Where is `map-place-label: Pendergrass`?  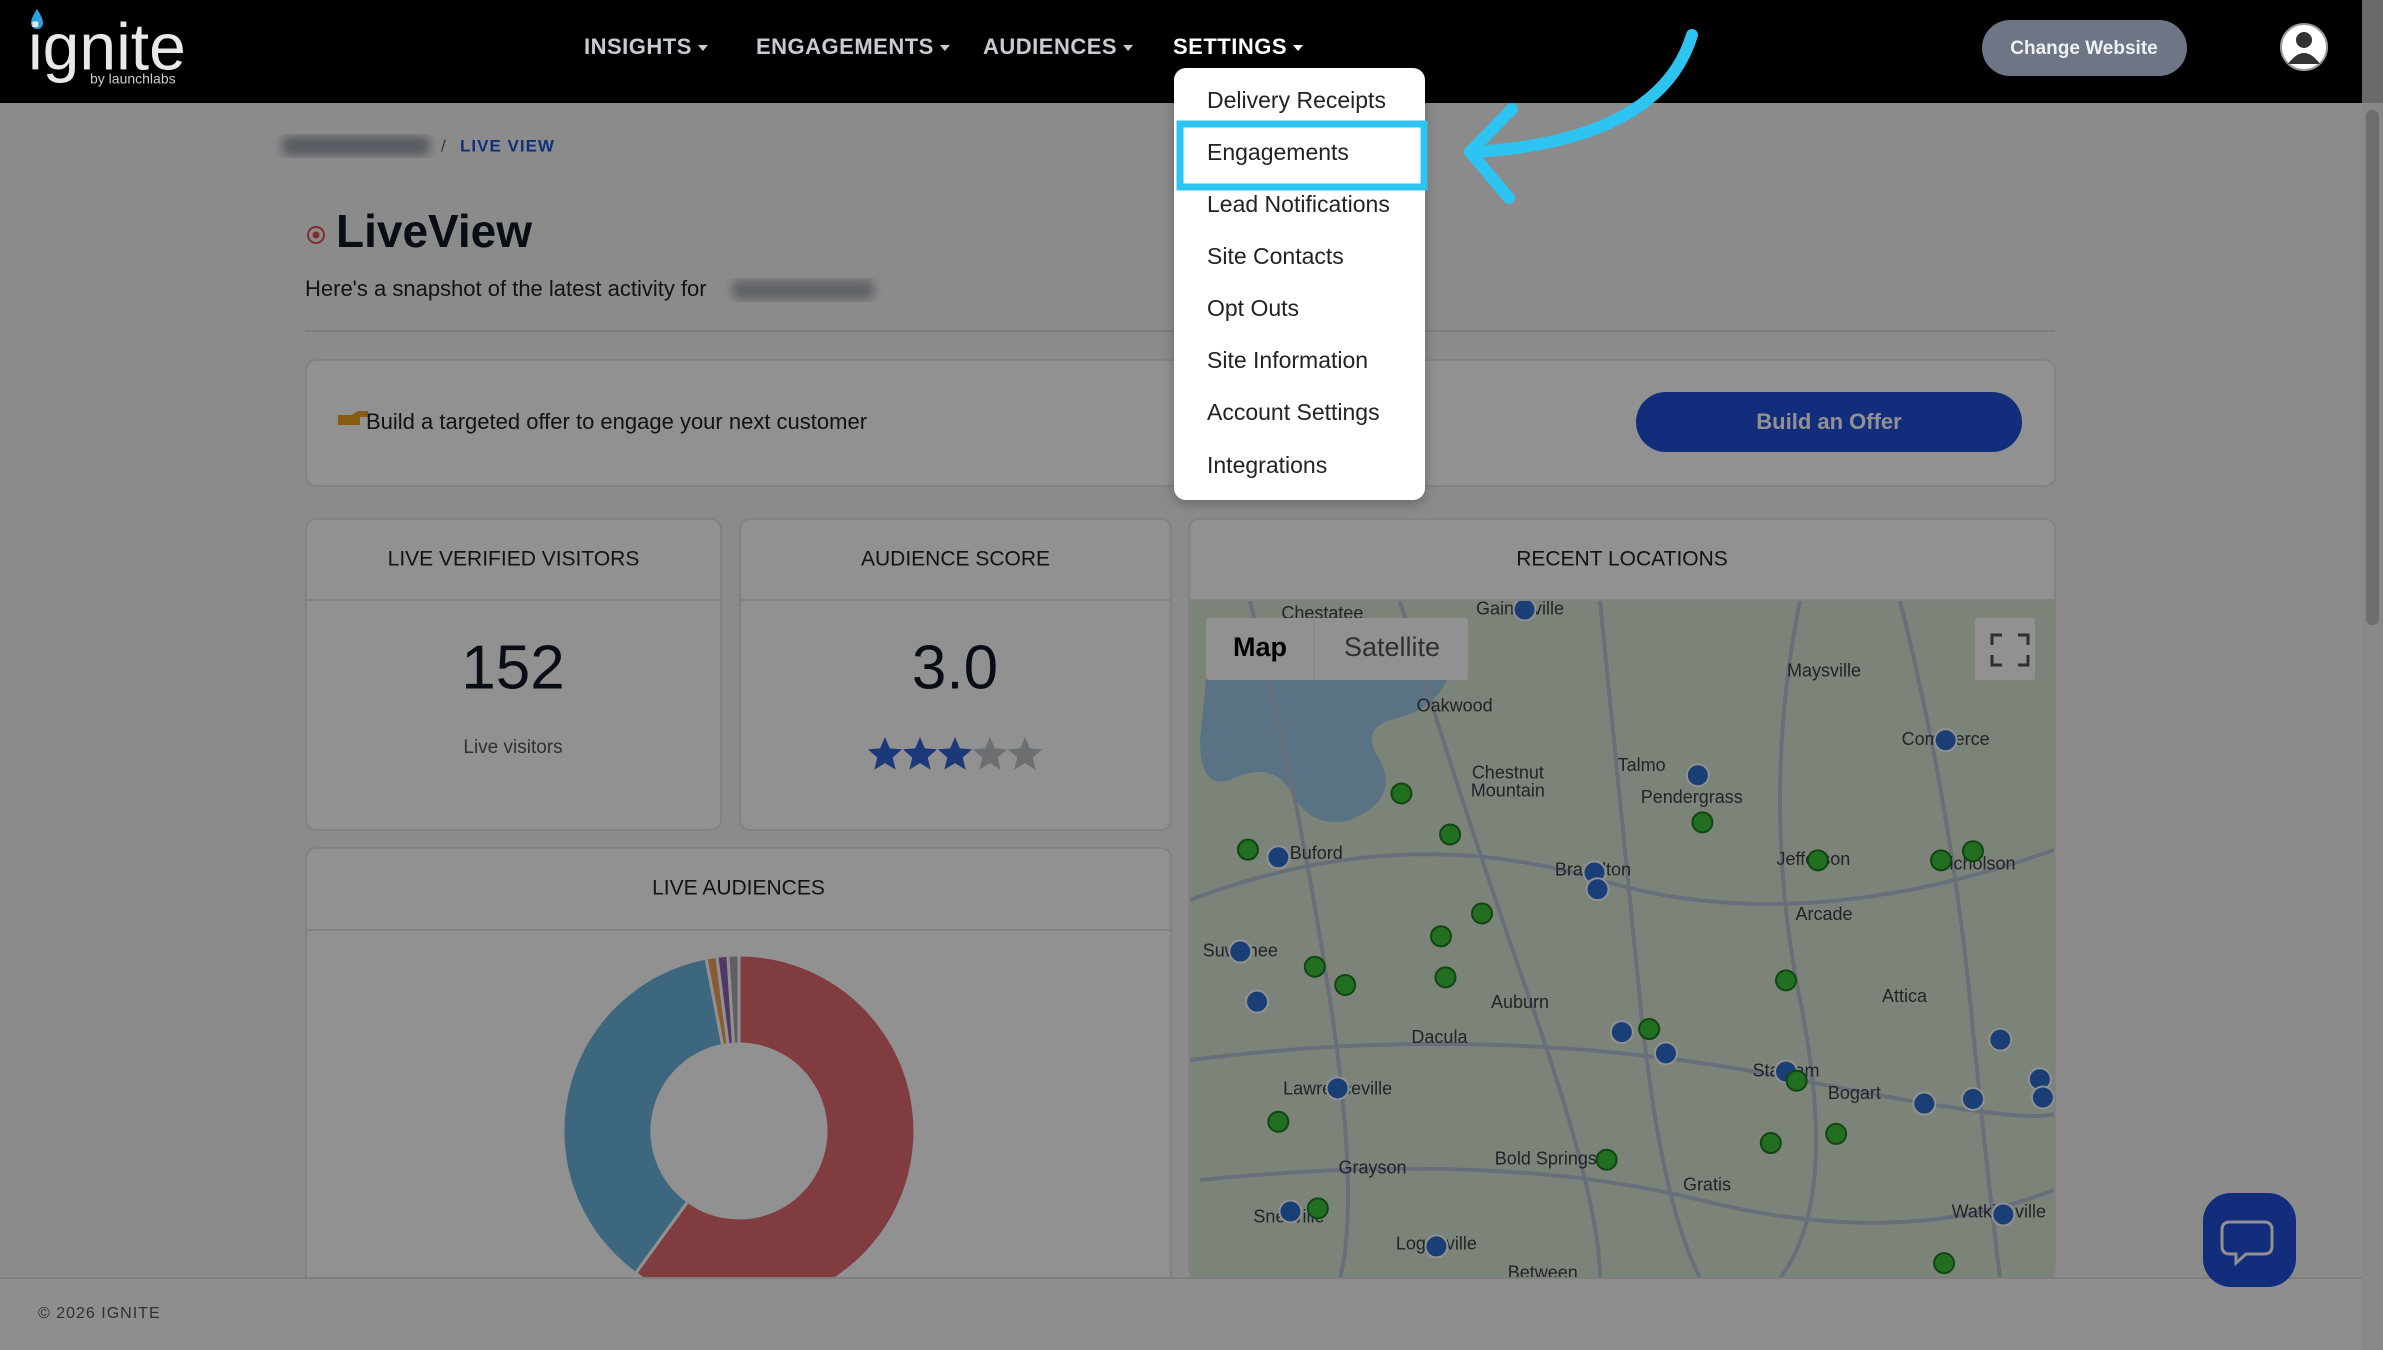 map-place-label: Pendergrass is located at coordinates (1692, 797).